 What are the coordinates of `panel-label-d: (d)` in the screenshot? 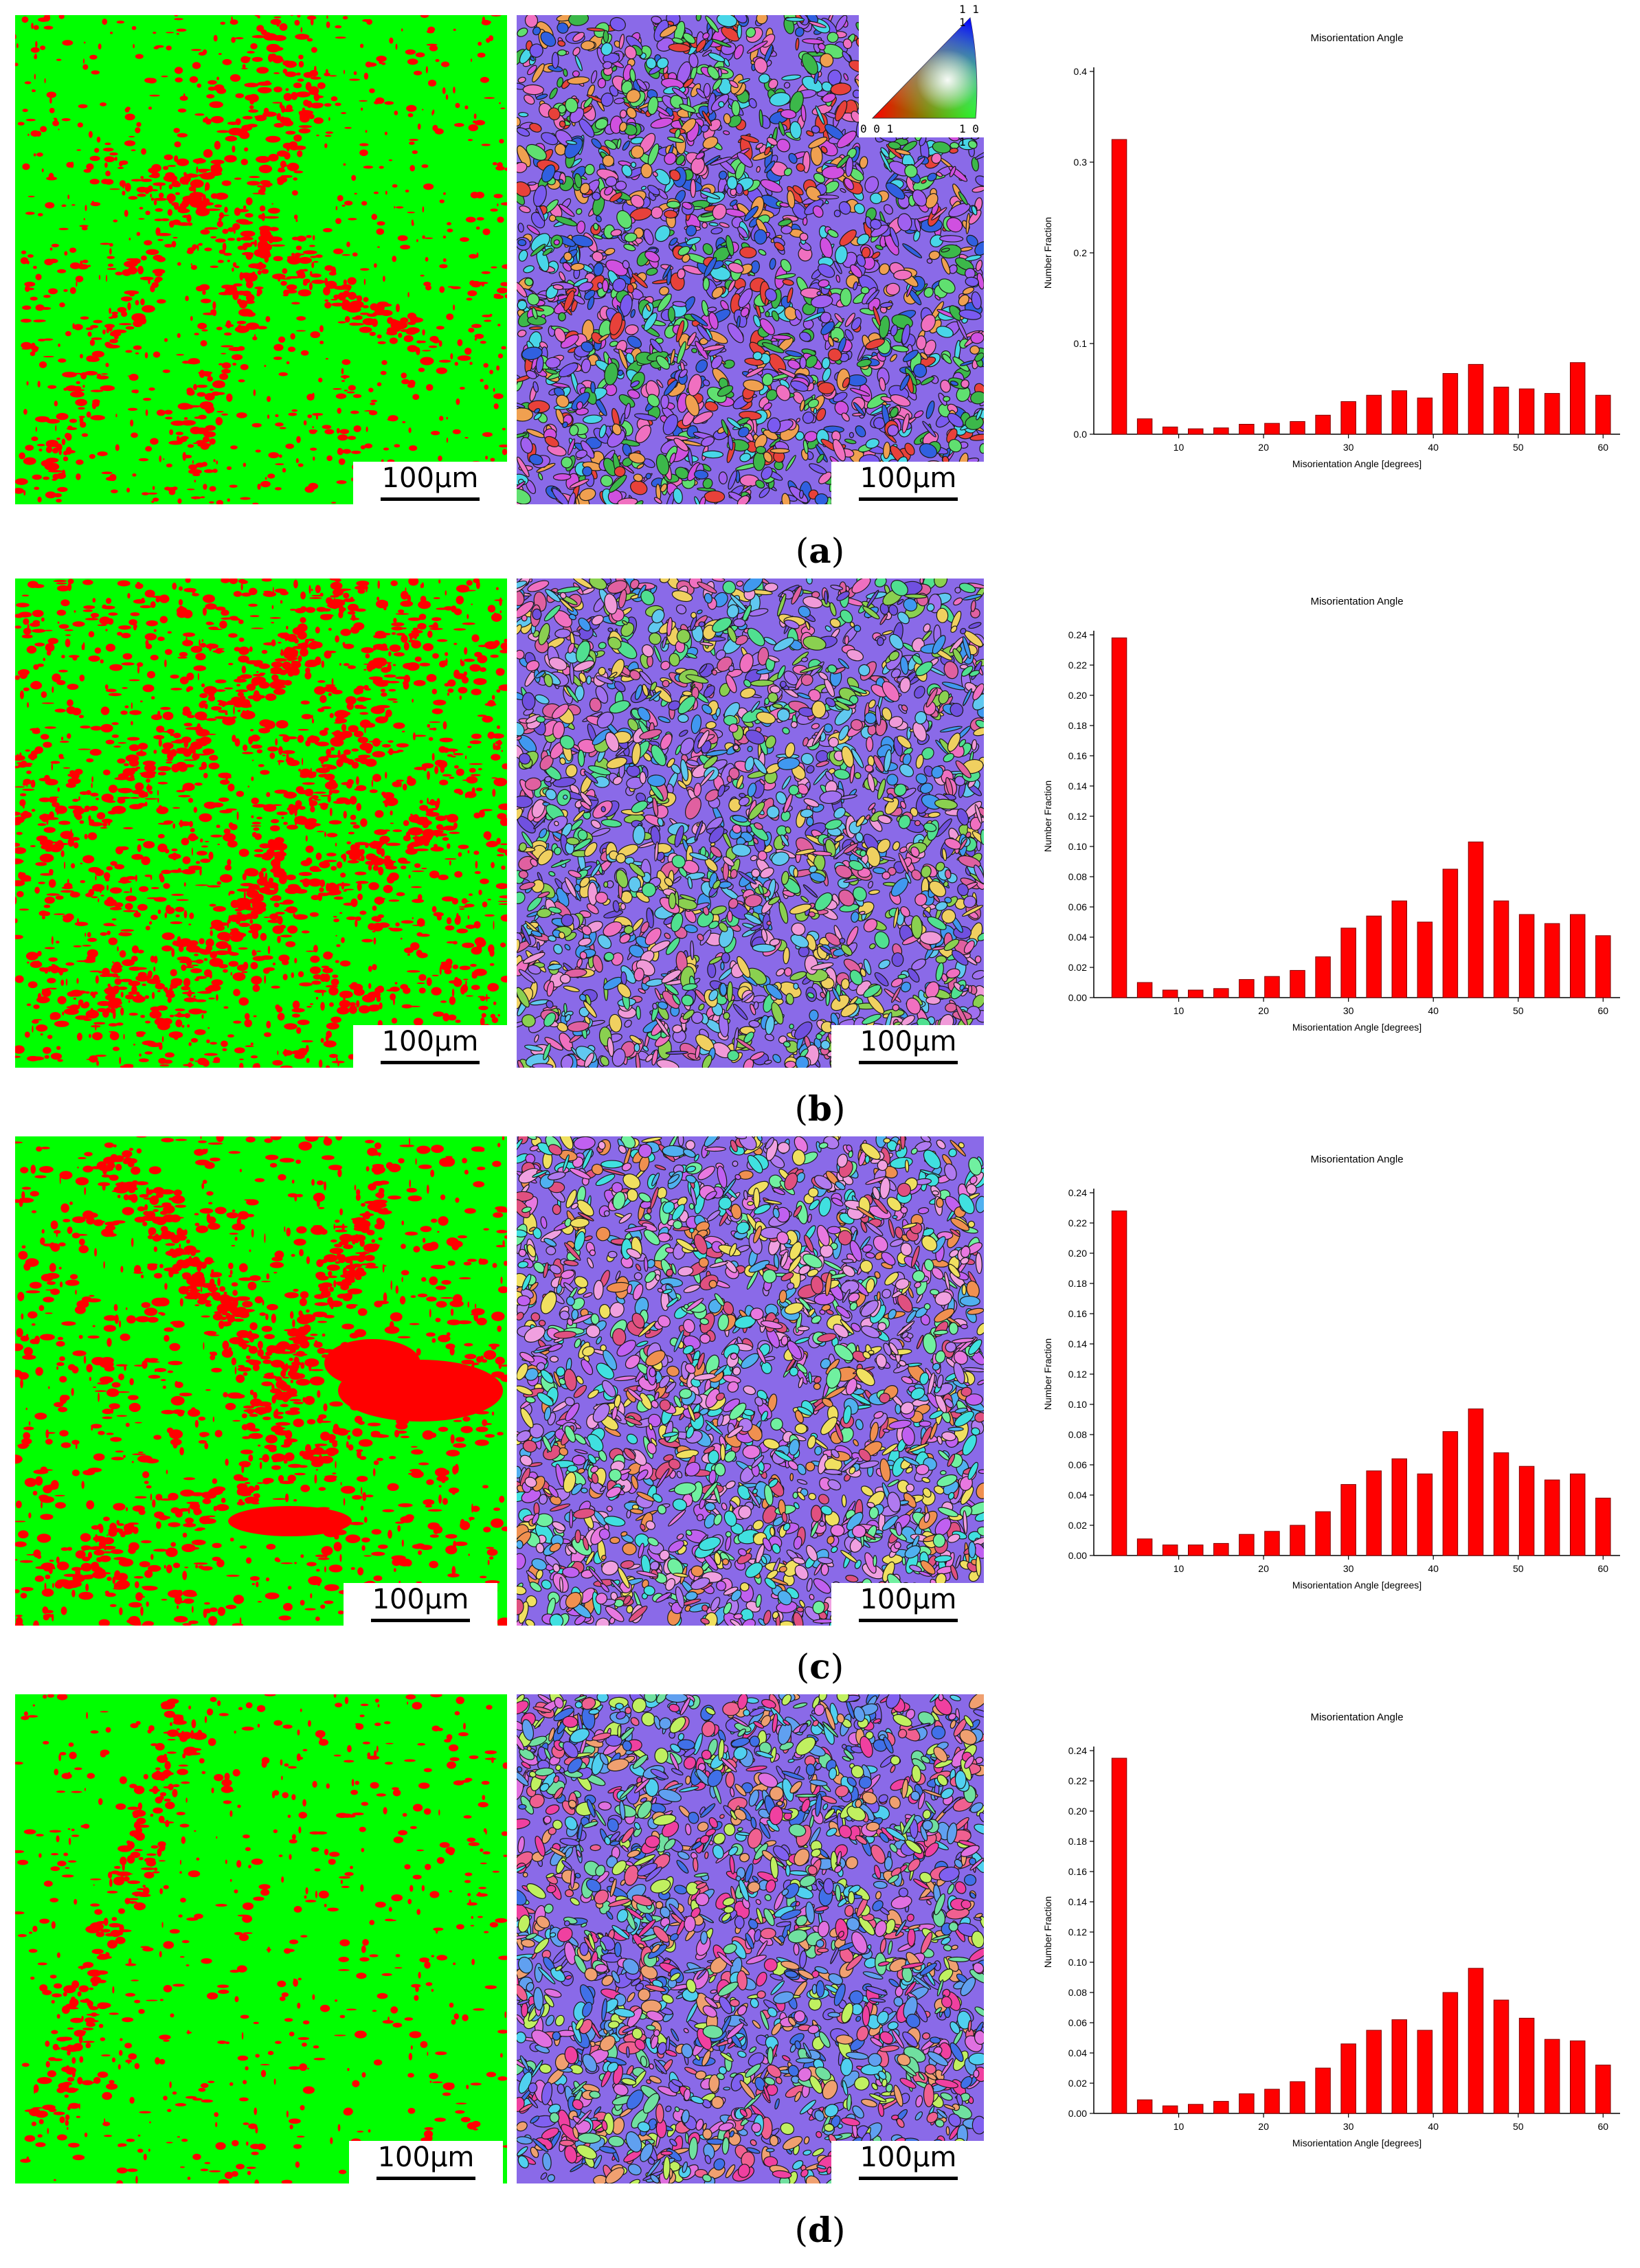 It's located at (820, 2230).